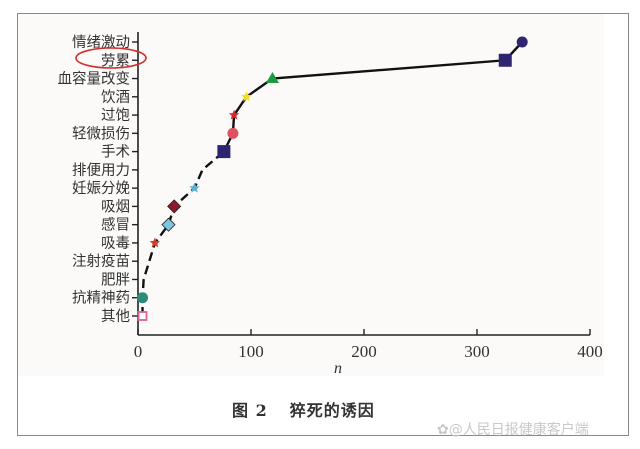 This screenshot has width=640, height=449. I want to click on caption-number: 图 2, so click(250, 410).